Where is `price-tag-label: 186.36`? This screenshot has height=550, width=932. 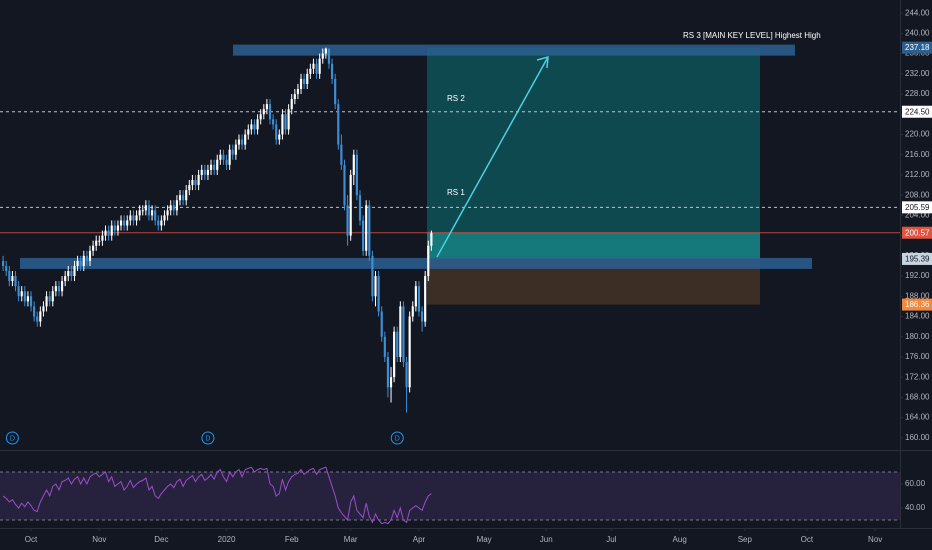 price-tag-label: 186.36 is located at coordinates (917, 304).